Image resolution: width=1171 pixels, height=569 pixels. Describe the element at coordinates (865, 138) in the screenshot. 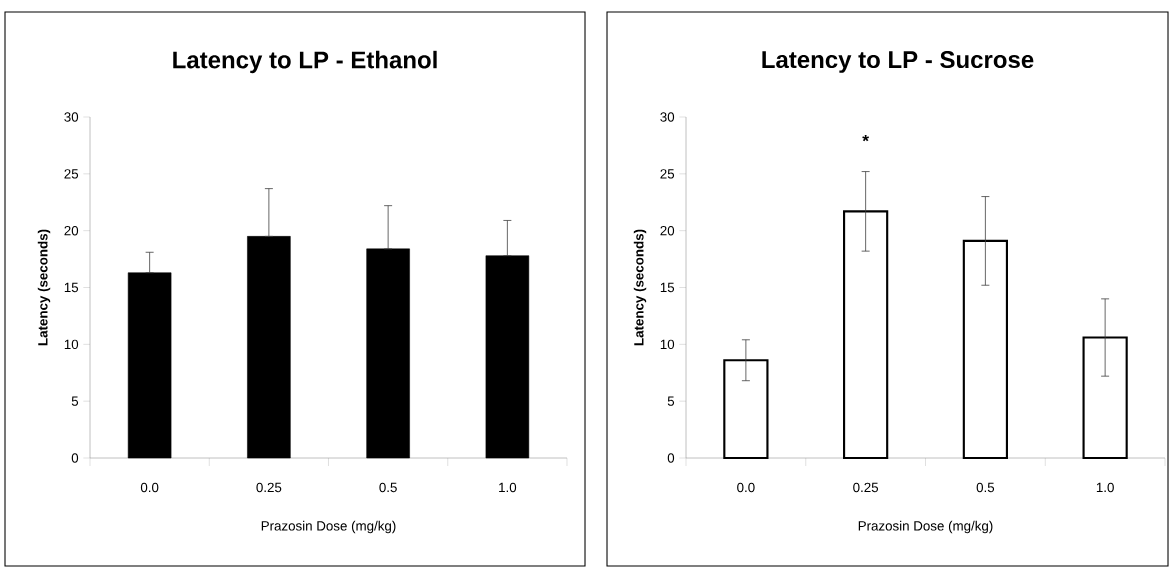

I see `annotation: *` at that location.